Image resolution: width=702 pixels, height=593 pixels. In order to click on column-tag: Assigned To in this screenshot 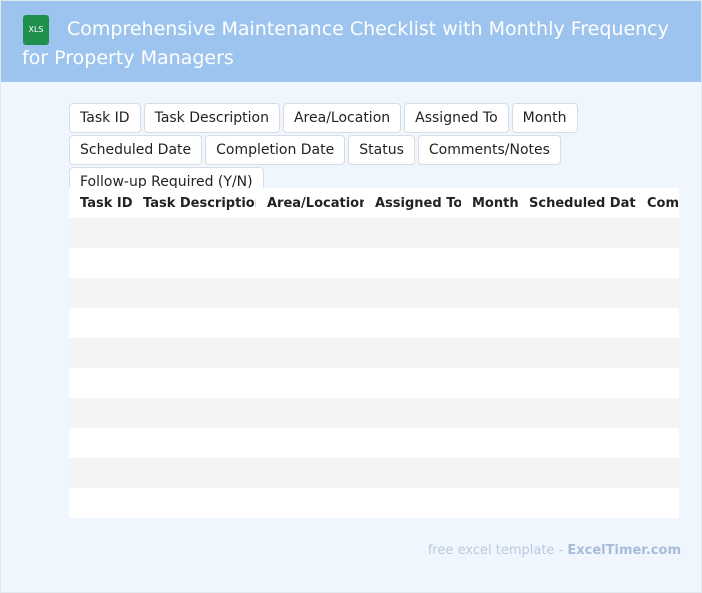, I will do `click(456, 118)`.